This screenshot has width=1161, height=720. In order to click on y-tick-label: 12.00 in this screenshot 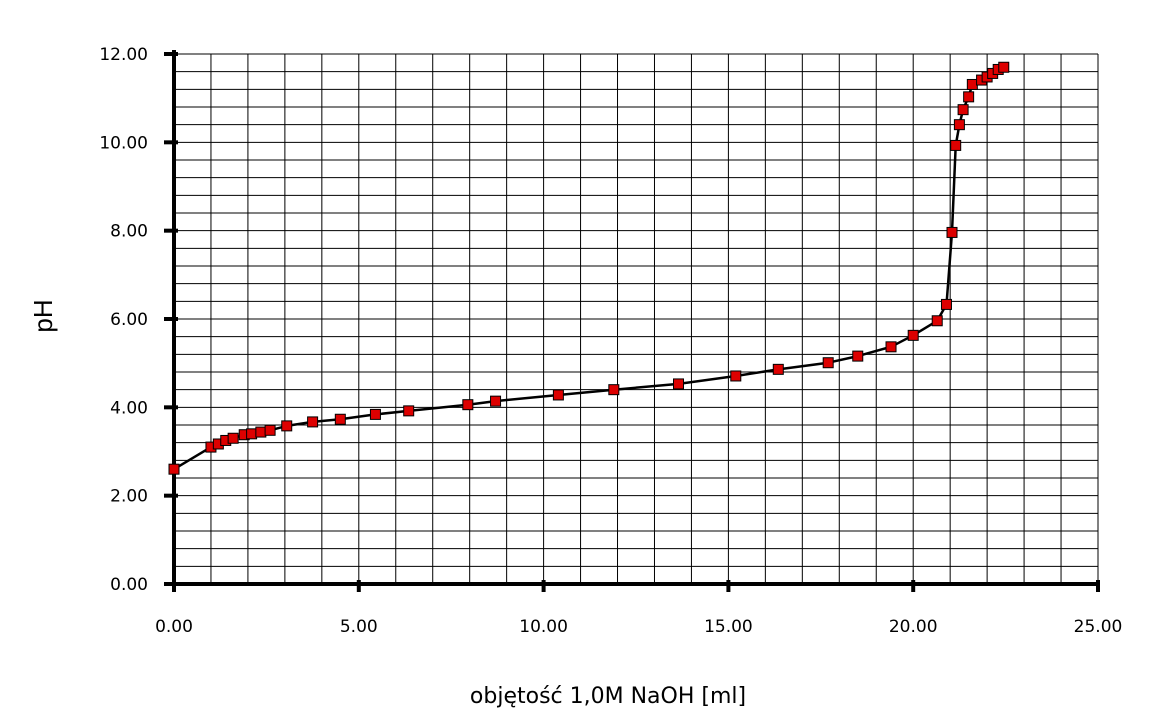, I will do `click(123, 55)`.